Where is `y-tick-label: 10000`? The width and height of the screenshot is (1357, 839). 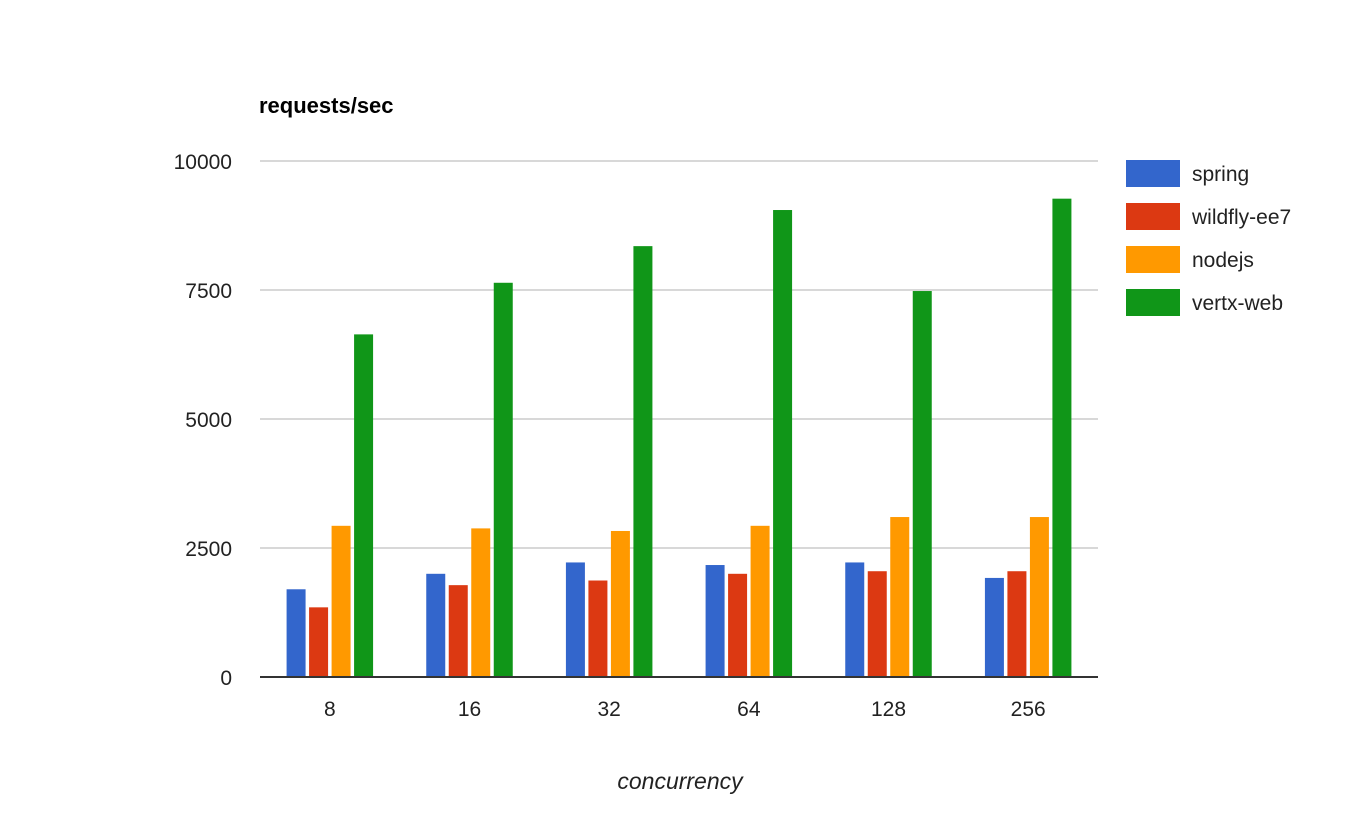
y-tick-label: 10000 is located at coordinates (203, 162).